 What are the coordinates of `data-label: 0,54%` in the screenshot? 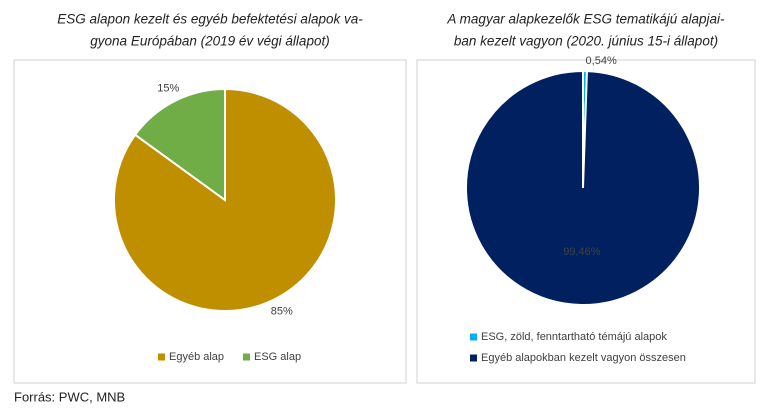 It's located at (601, 61).